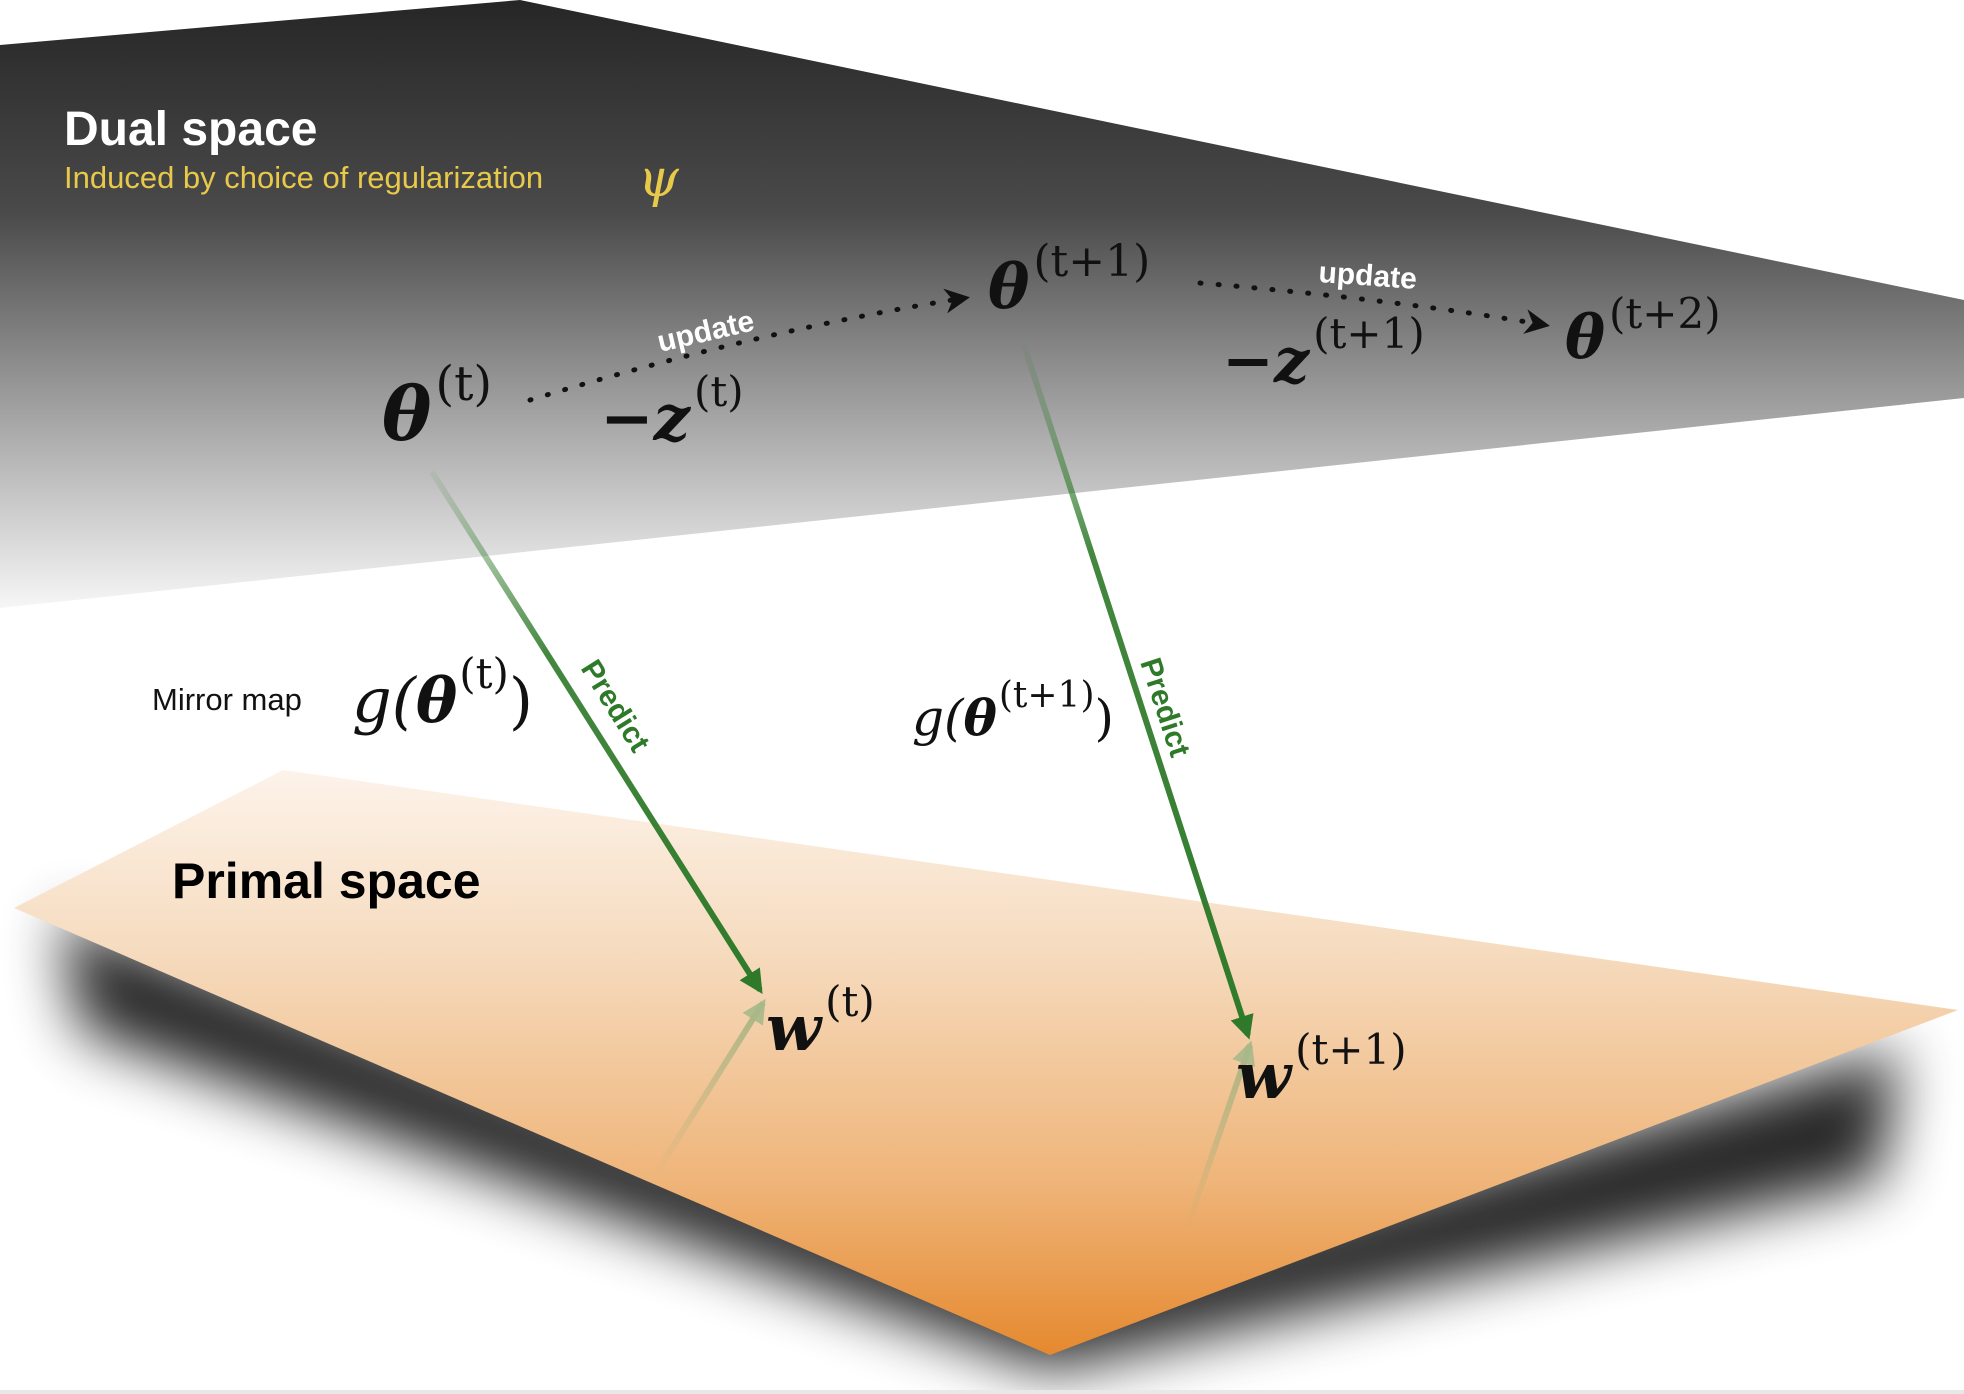  What do you see at coordinates (190, 129) in the screenshot?
I see `dual-space-title: Dual space` at bounding box center [190, 129].